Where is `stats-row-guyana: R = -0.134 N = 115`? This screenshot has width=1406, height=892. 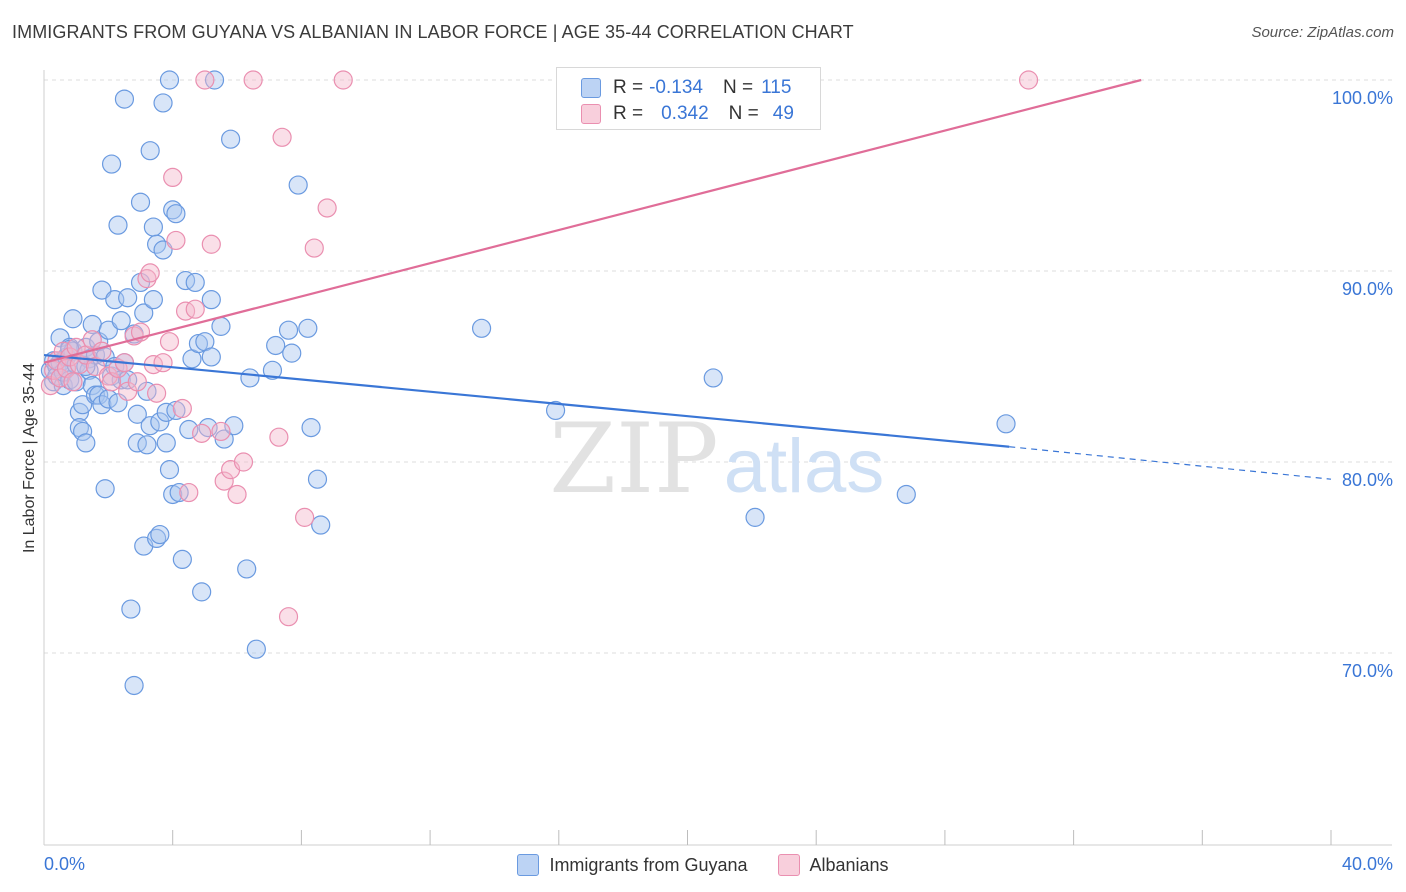 stats-row-guyana: R = -0.134 N = 115 is located at coordinates (686, 88).